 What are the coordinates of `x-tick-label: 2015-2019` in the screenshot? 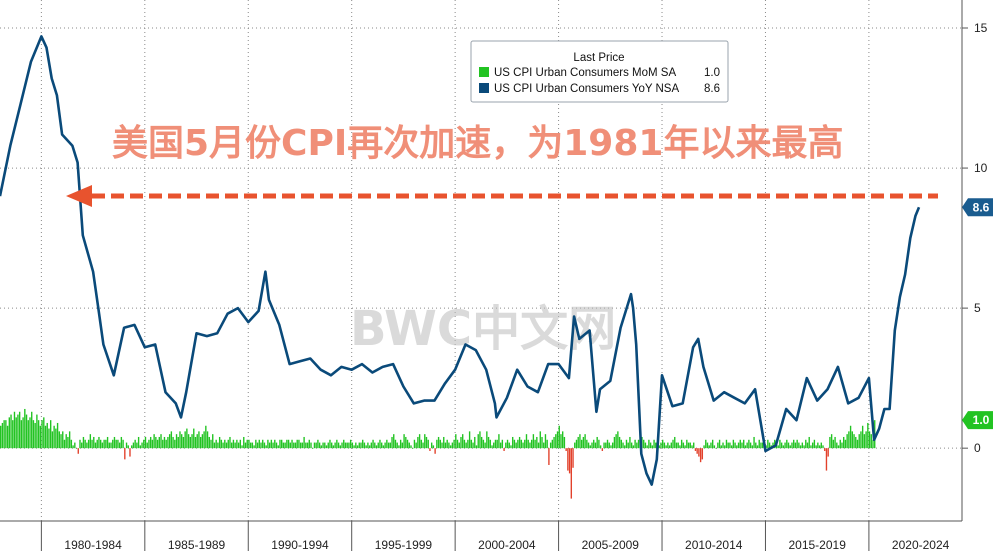 It's located at (817, 544).